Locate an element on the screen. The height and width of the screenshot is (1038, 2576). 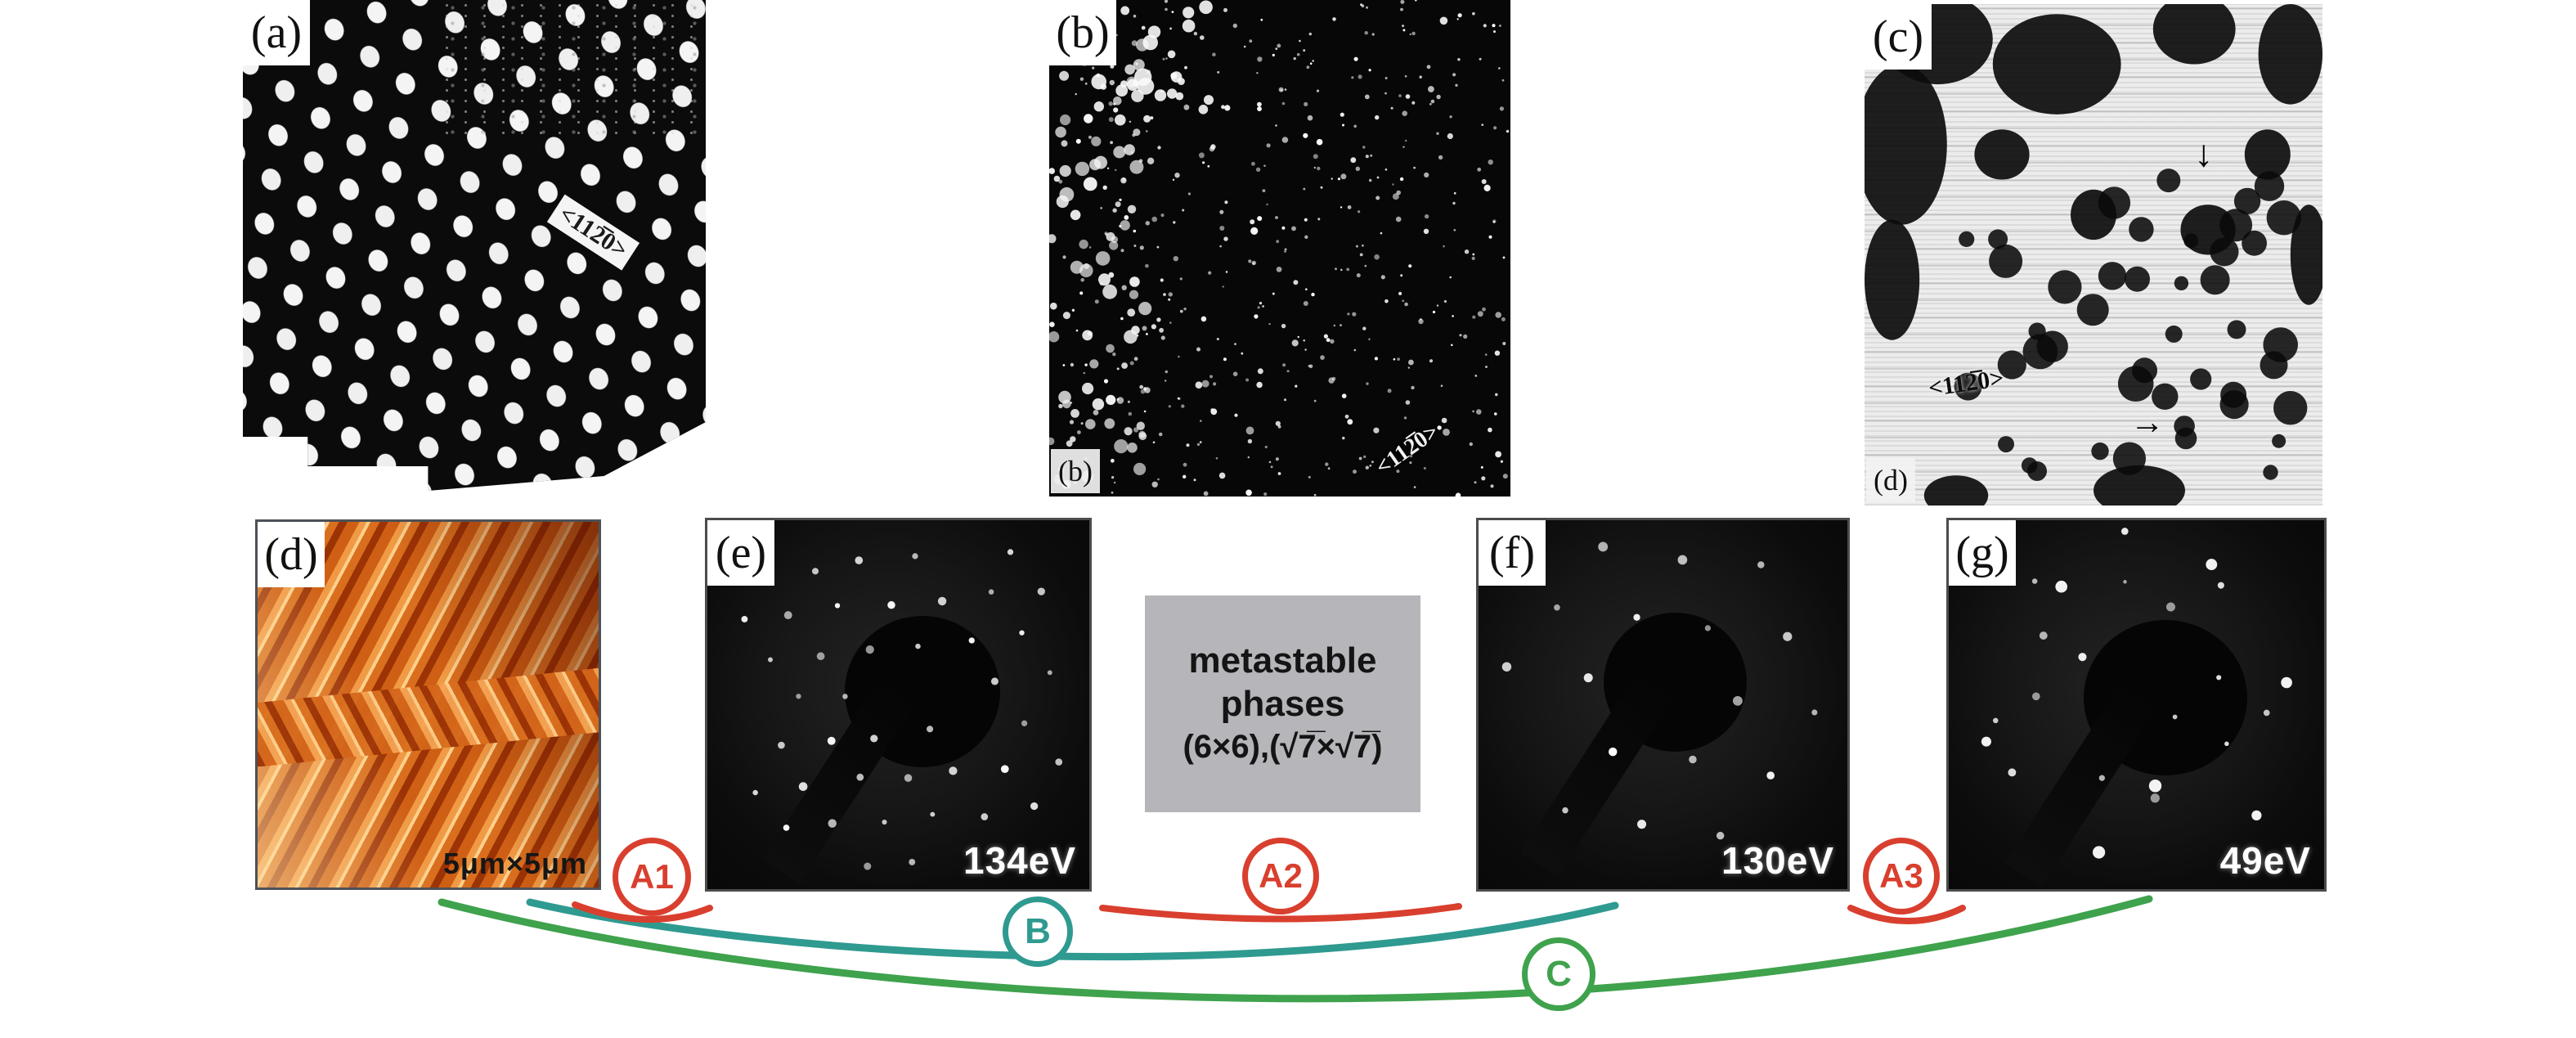
panel-c-label: (c) is located at coordinates (1898, 37).